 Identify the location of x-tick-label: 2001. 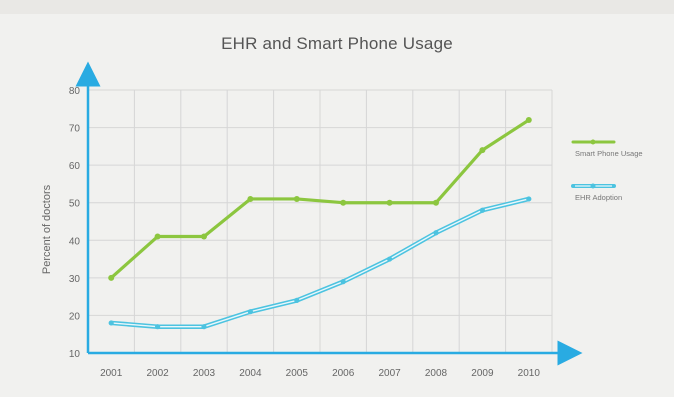
(111, 373).